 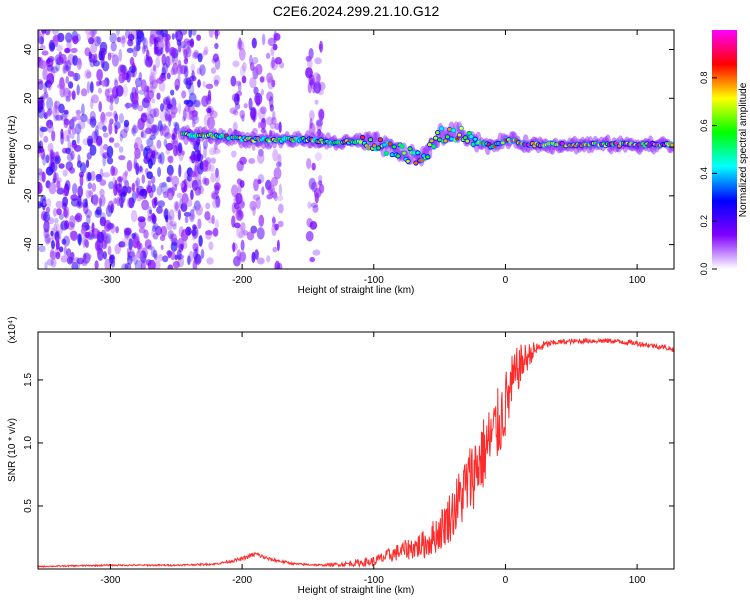 I want to click on y-tick-label: 20, so click(x=28, y=98).